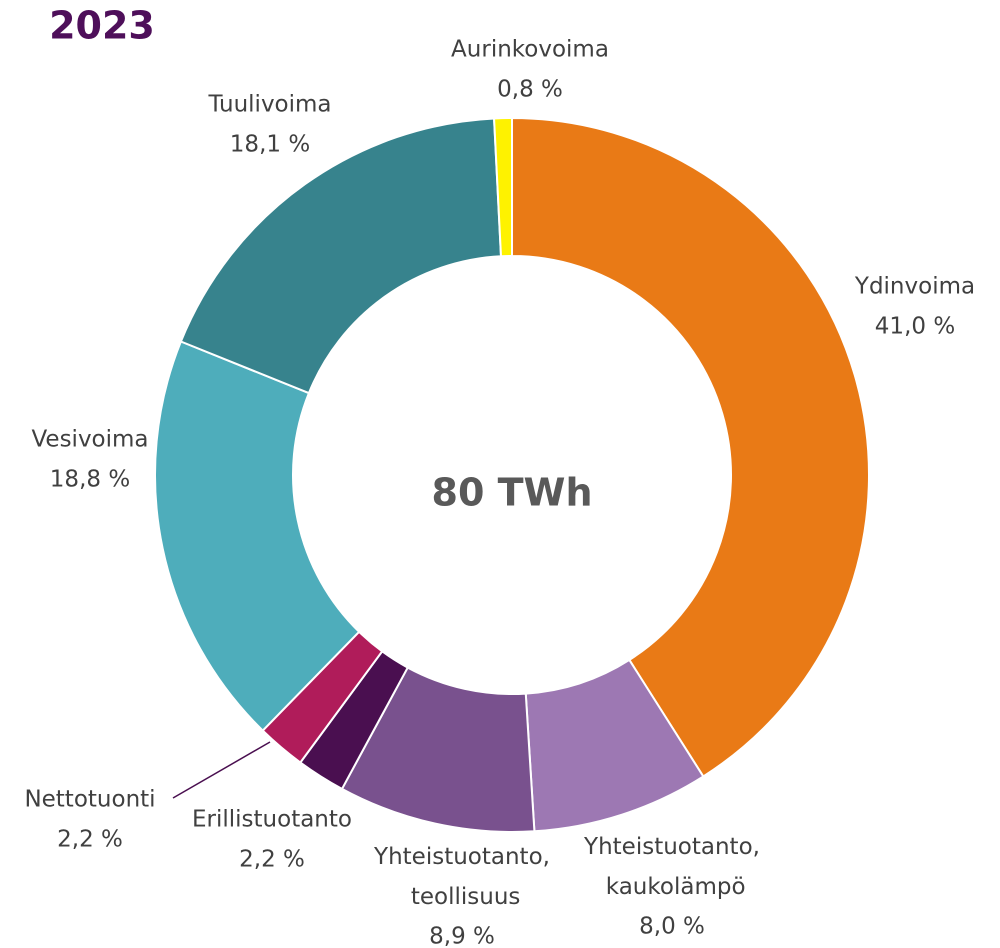 The height and width of the screenshot is (948, 1000). I want to click on category-label: Nettotuonti, so click(89, 800).